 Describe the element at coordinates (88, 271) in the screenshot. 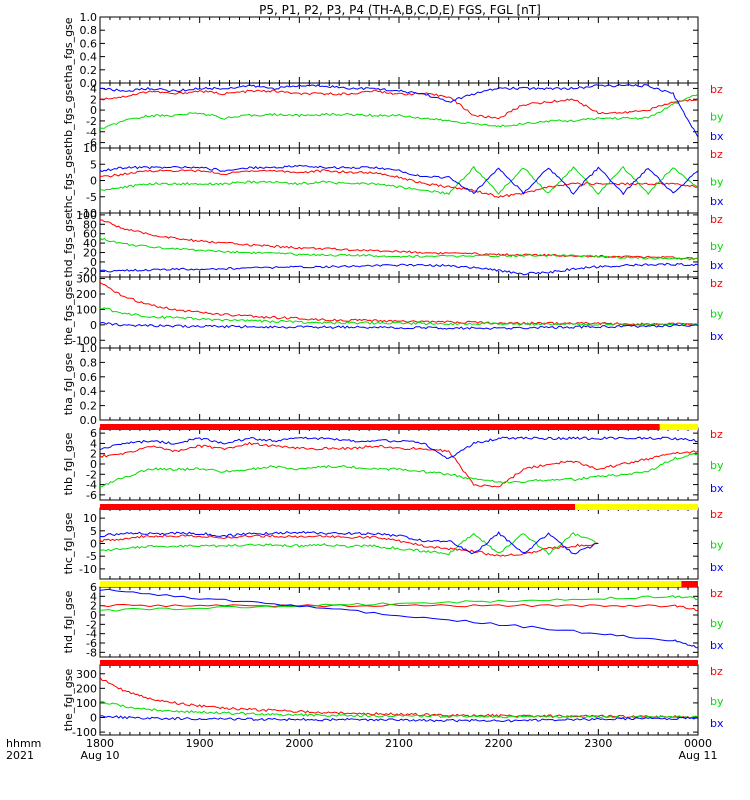

I see `y-tick-label: -20` at that location.